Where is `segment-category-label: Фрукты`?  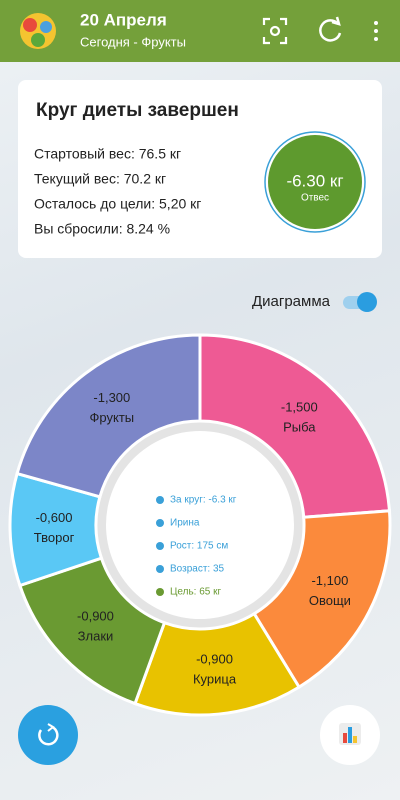
segment-category-label: Фрукты is located at coordinates (112, 417).